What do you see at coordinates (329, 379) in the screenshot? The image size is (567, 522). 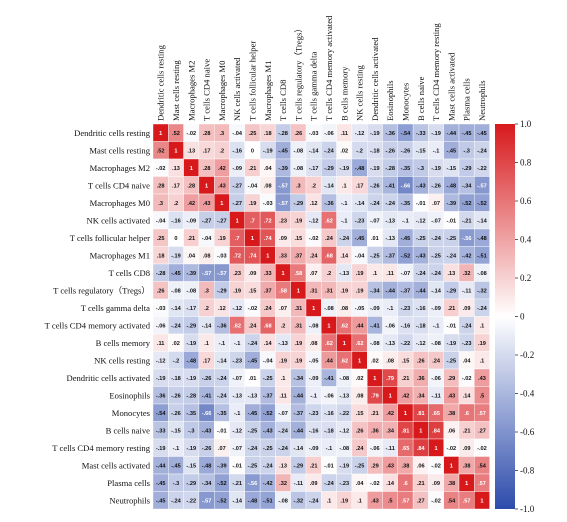 I see `cell-value-label: -.41` at bounding box center [329, 379].